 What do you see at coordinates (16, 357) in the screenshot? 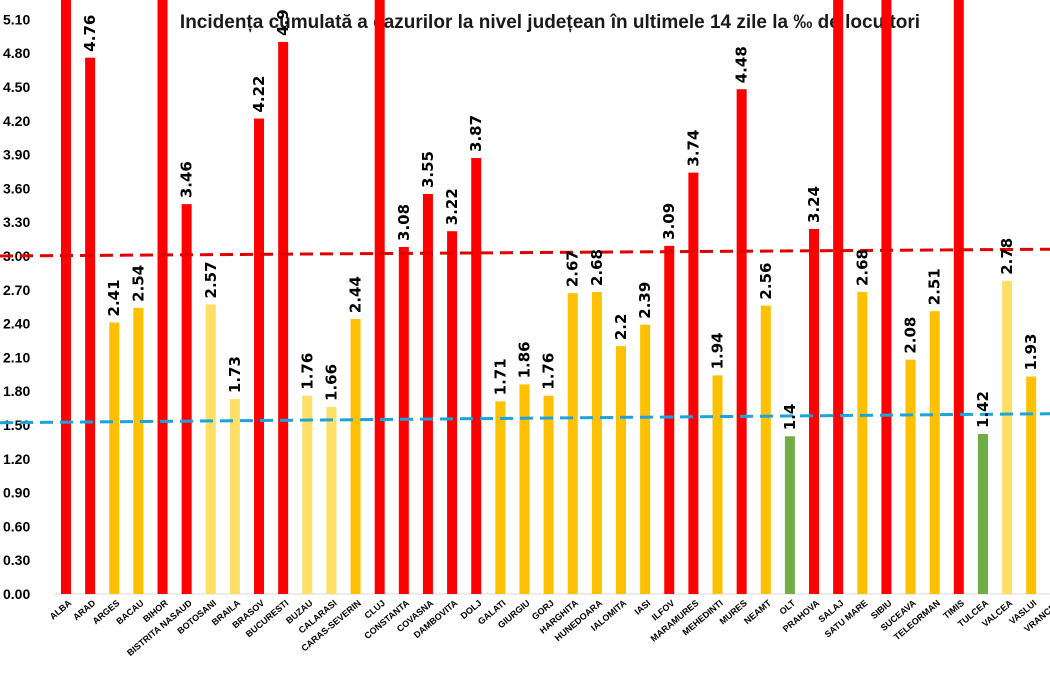
I see `y-tick-label: 2.10` at bounding box center [16, 357].